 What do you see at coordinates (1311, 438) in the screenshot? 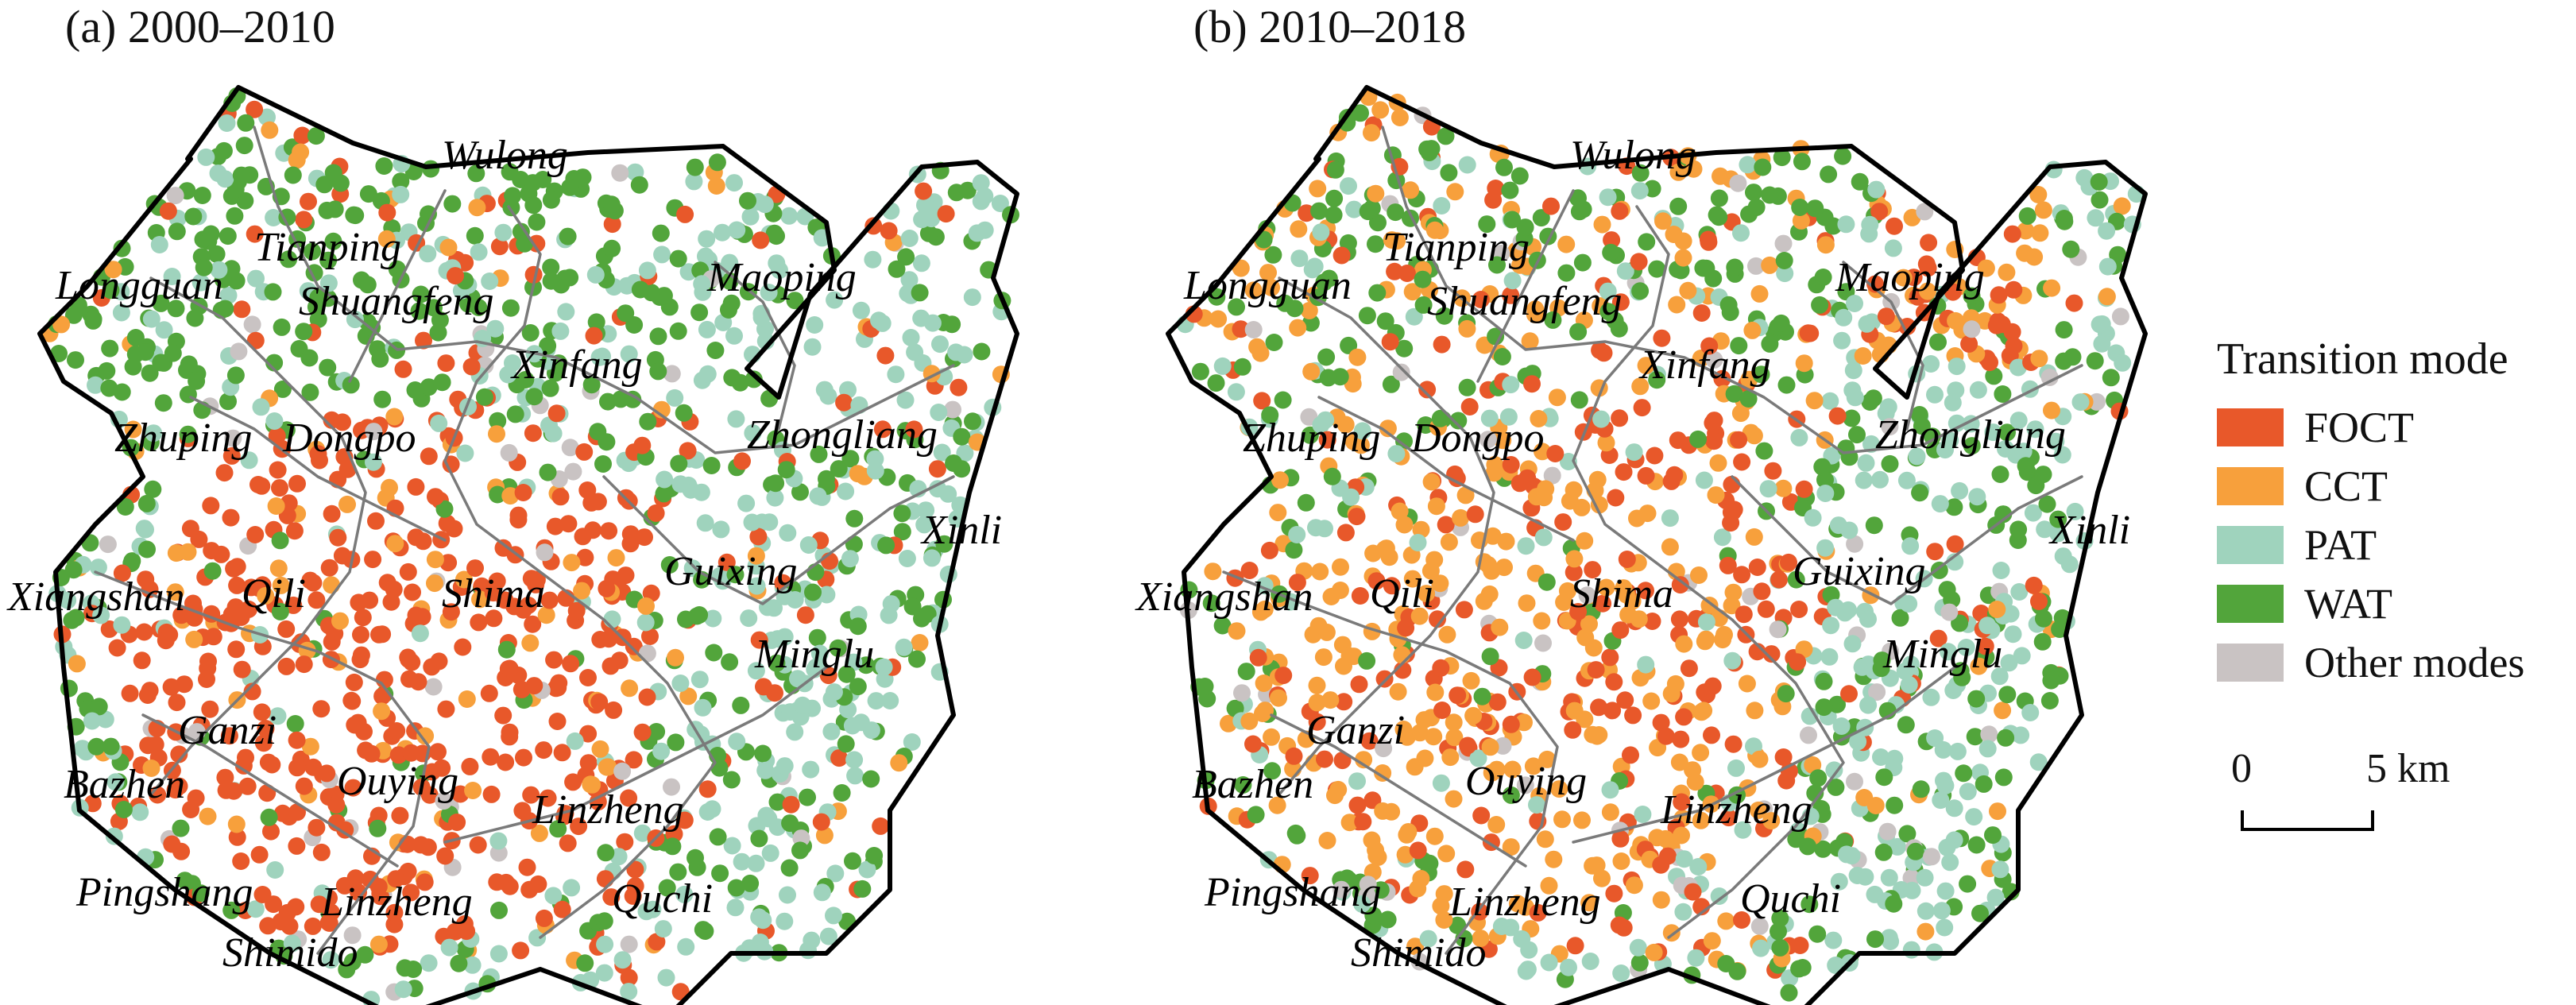
I see `town-label: Zhuping` at bounding box center [1311, 438].